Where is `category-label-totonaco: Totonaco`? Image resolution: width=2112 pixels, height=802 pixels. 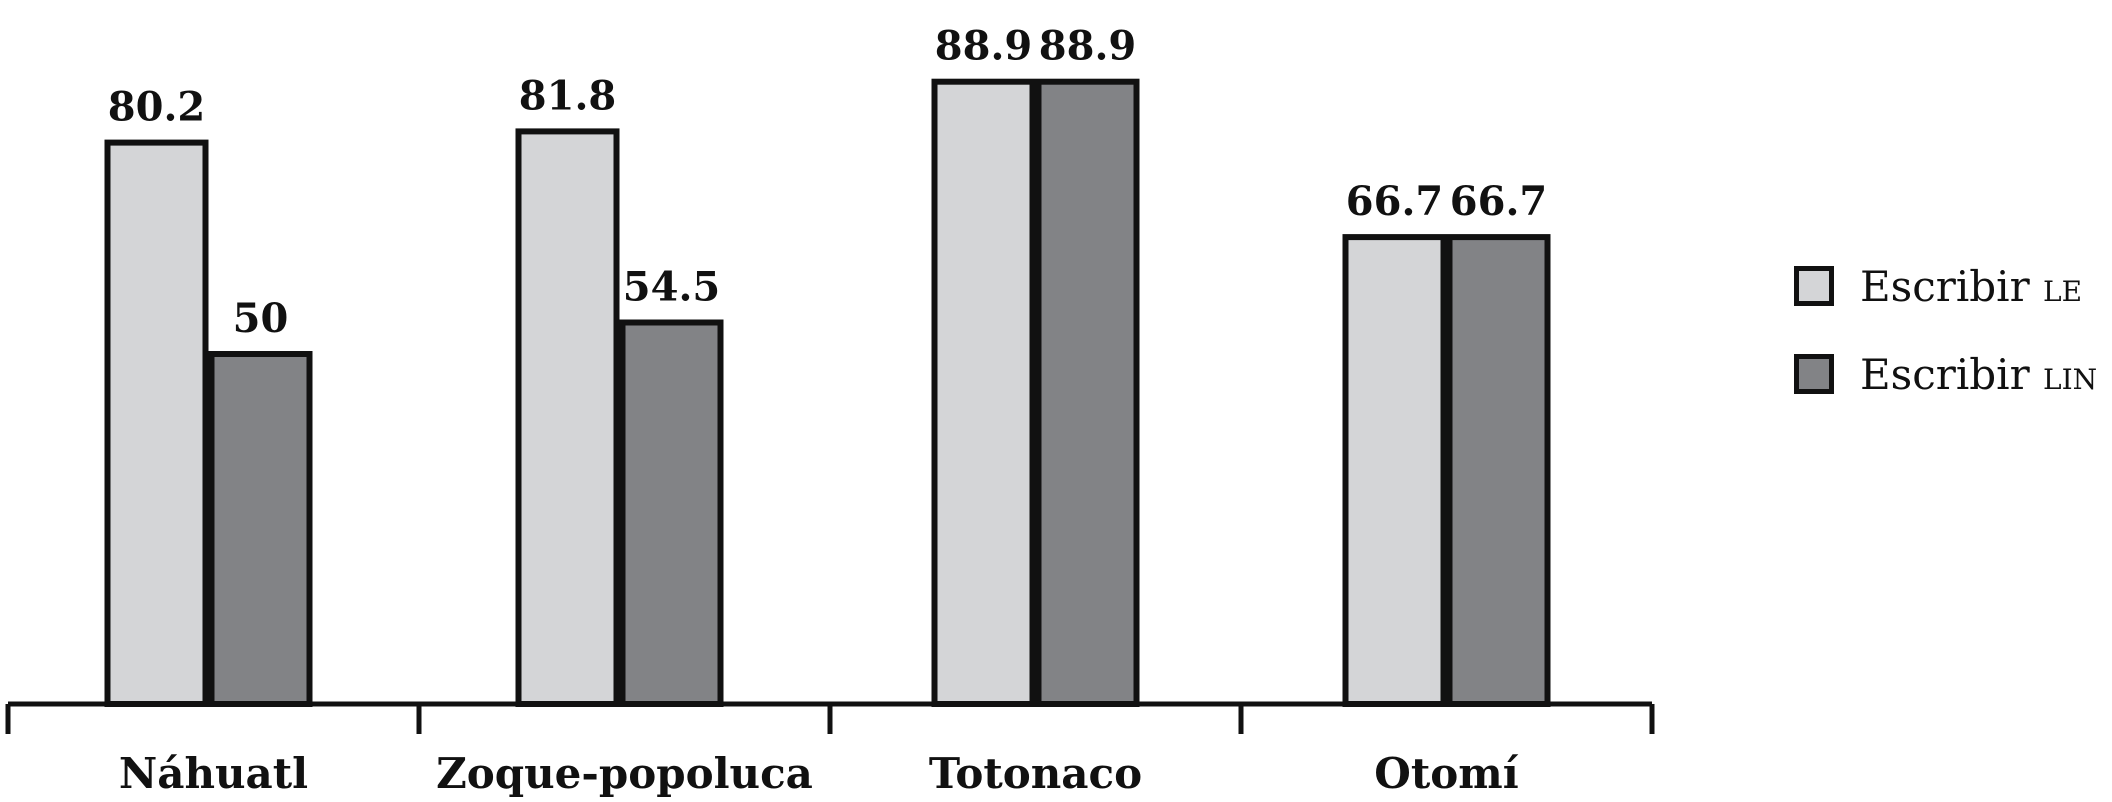
category-label-totonaco: Totonaco is located at coordinates (1035, 773).